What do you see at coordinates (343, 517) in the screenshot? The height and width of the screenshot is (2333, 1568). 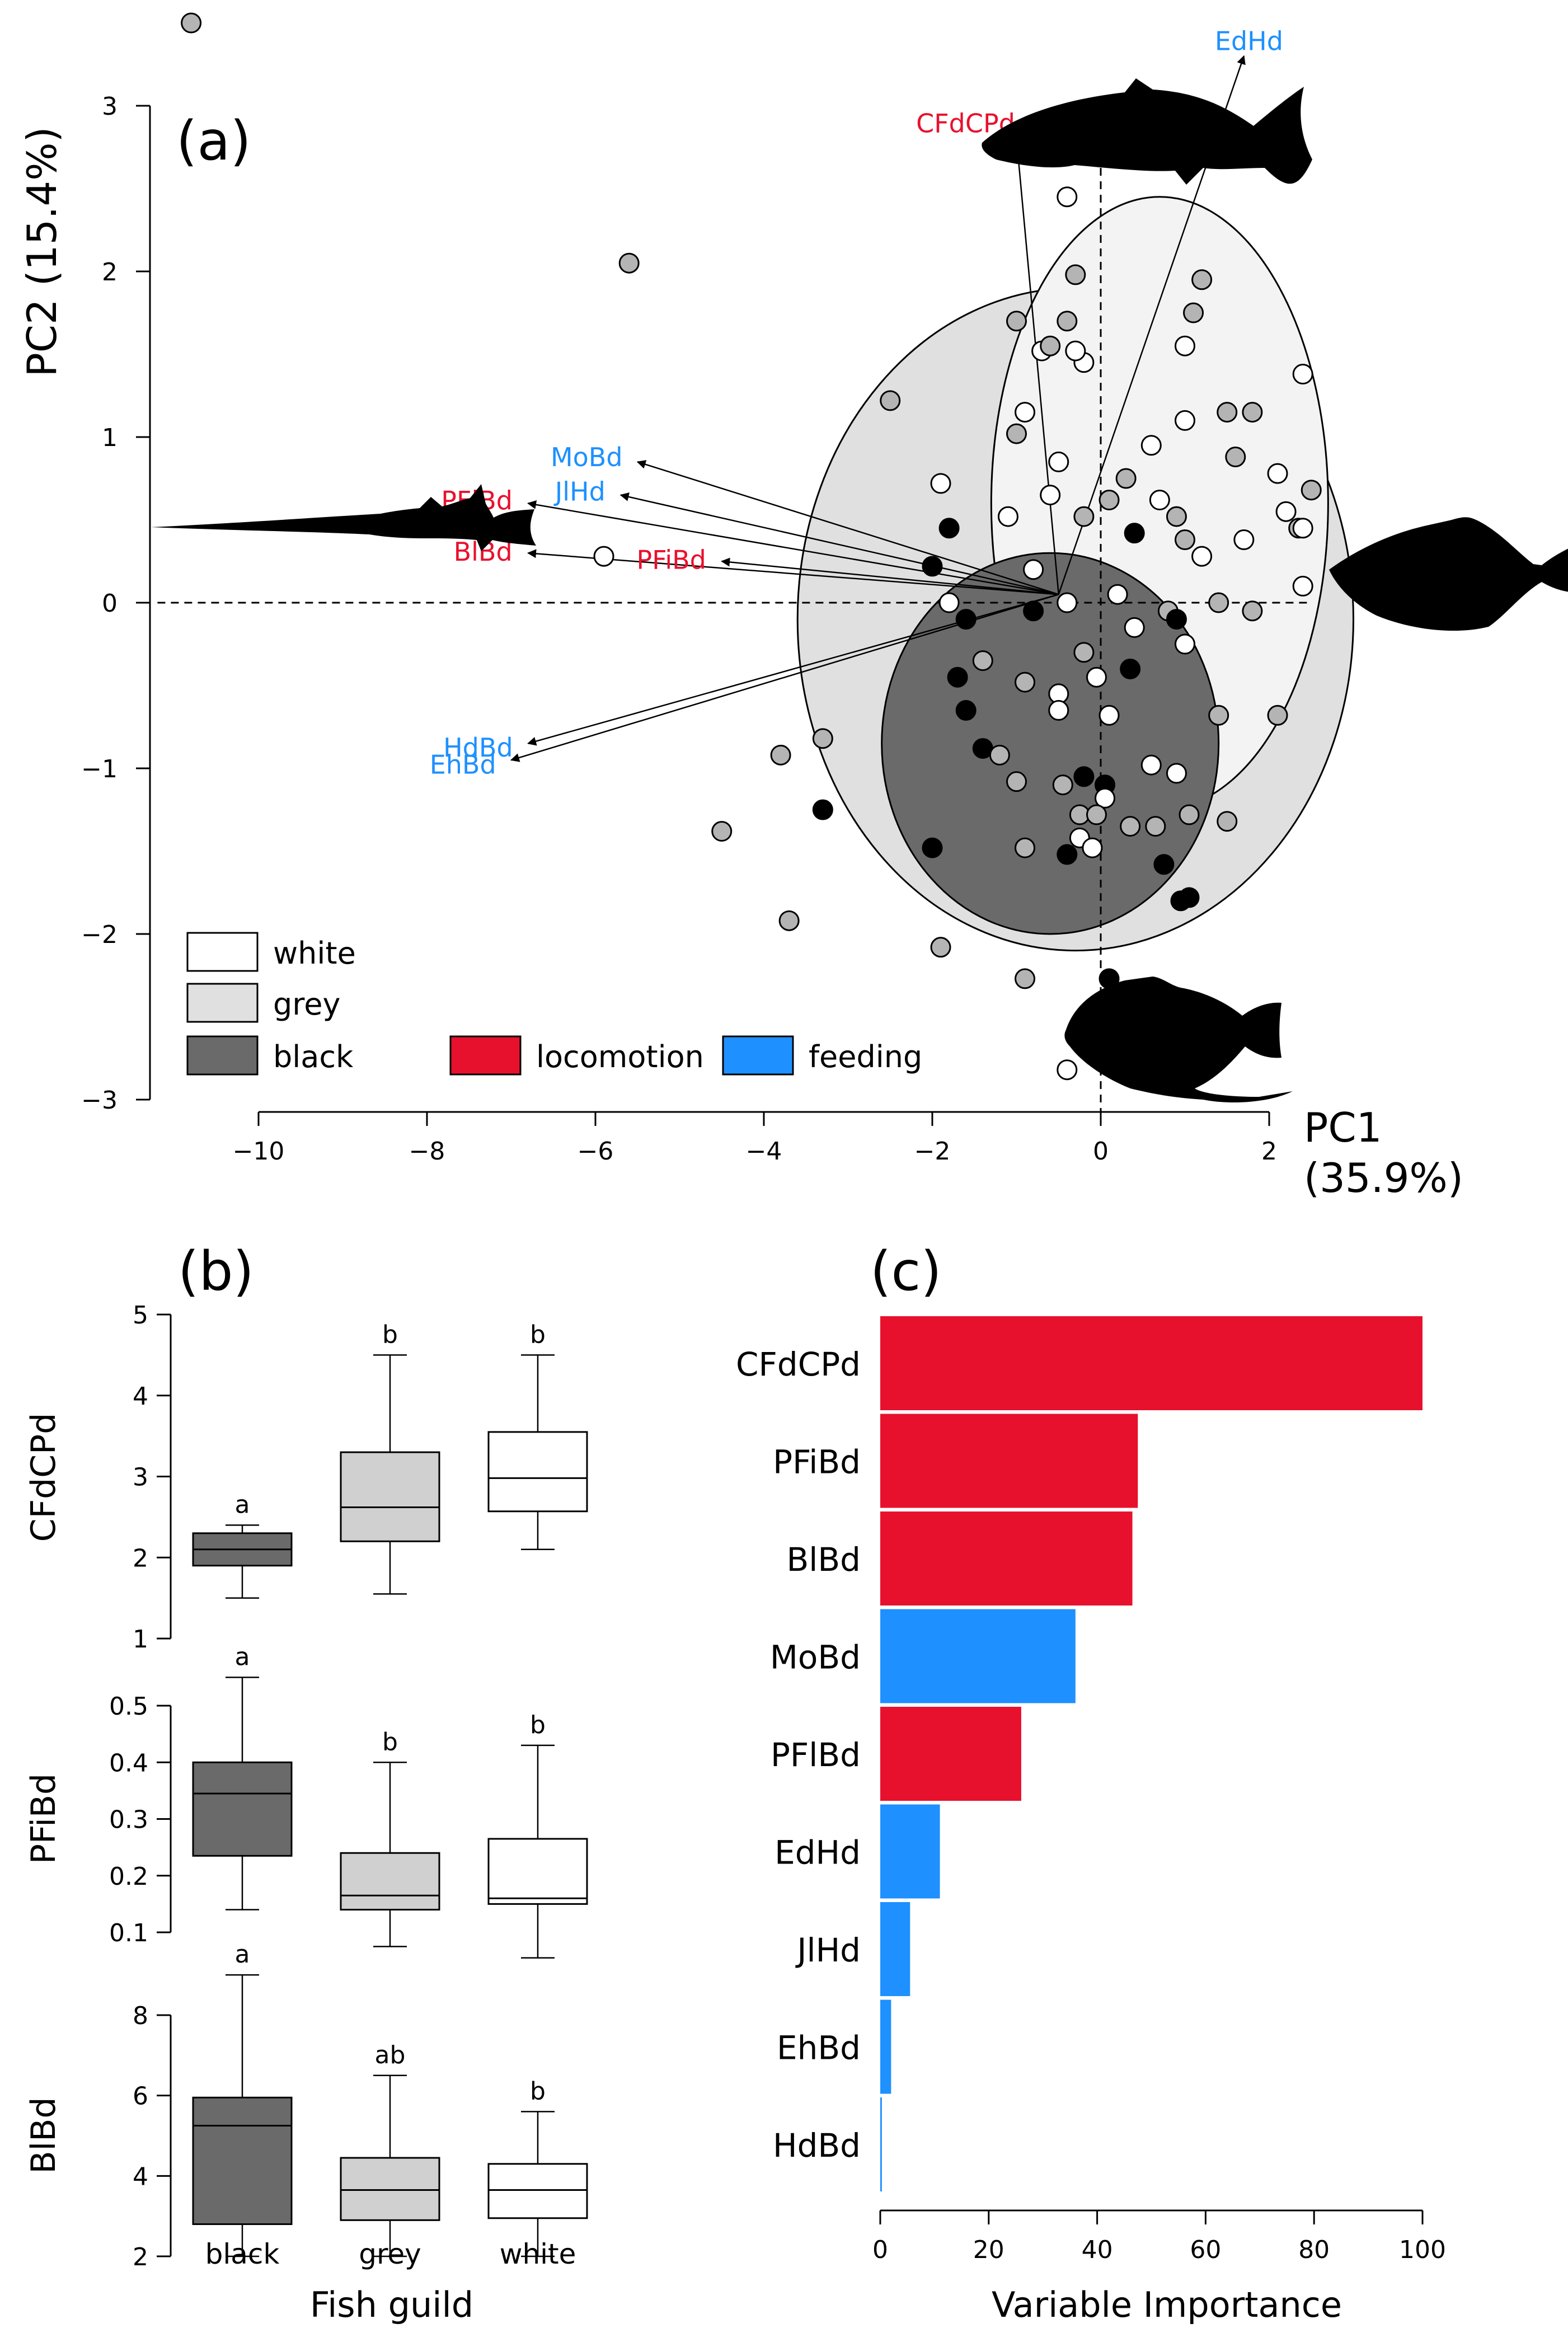 I see `silhouette-elongate-fish-icon` at bounding box center [343, 517].